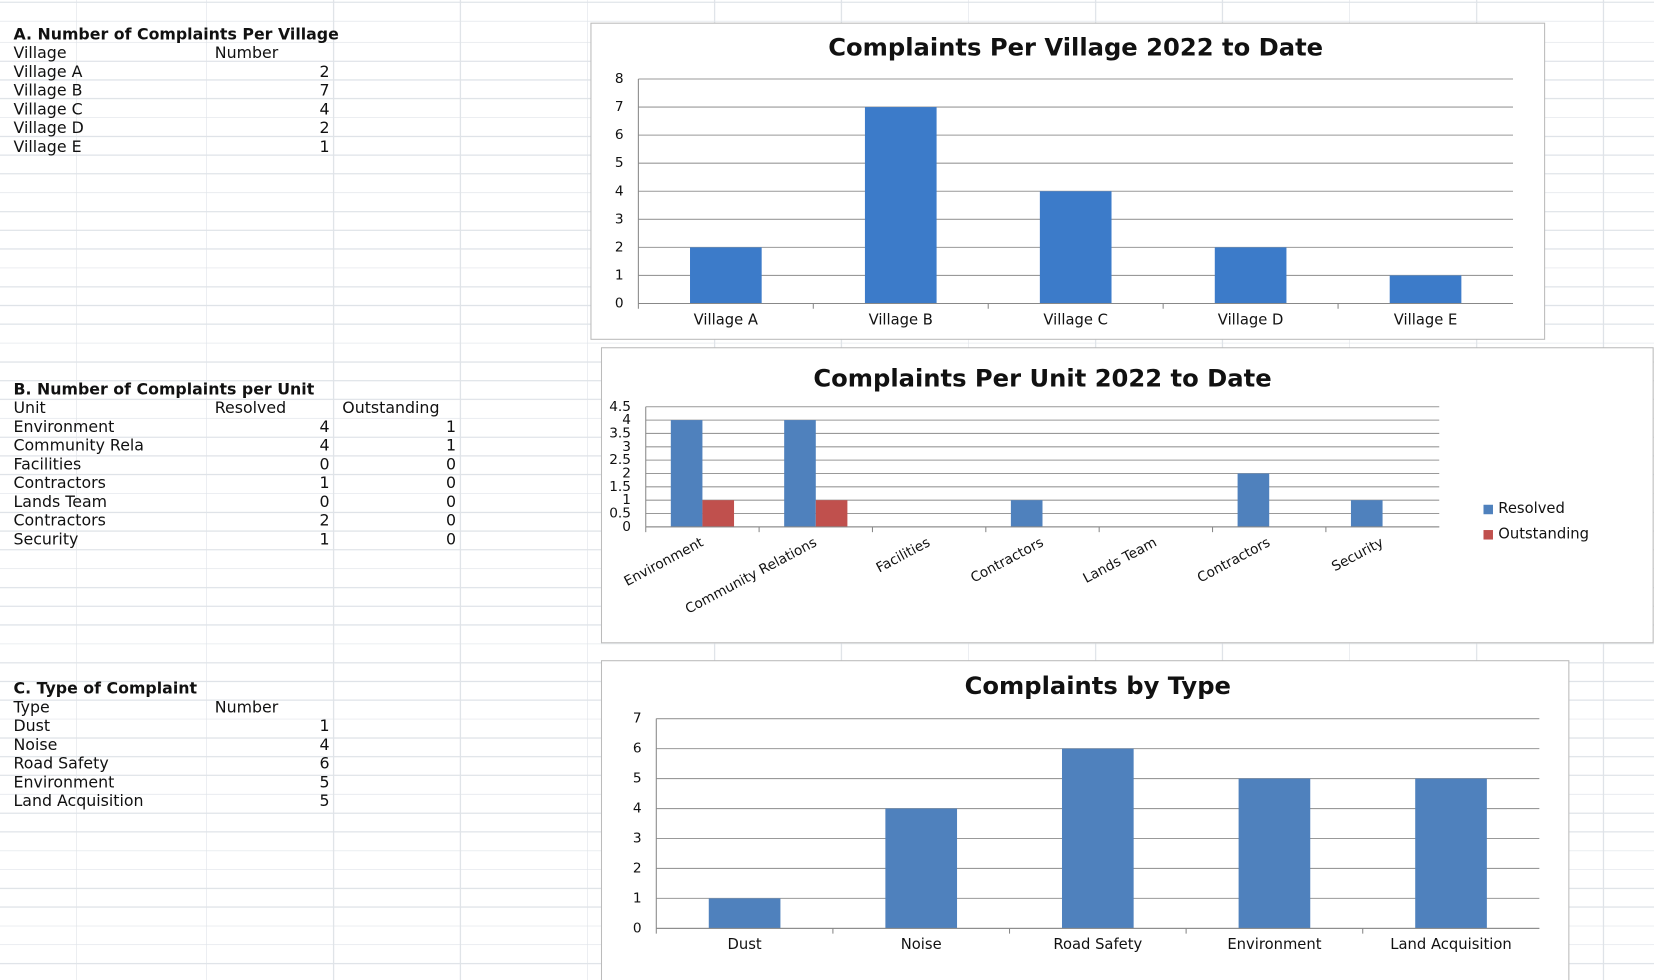 Image resolution: width=1654 pixels, height=980 pixels. What do you see at coordinates (620, 514) in the screenshot?
I see `y-tick-label: 0.5` at bounding box center [620, 514].